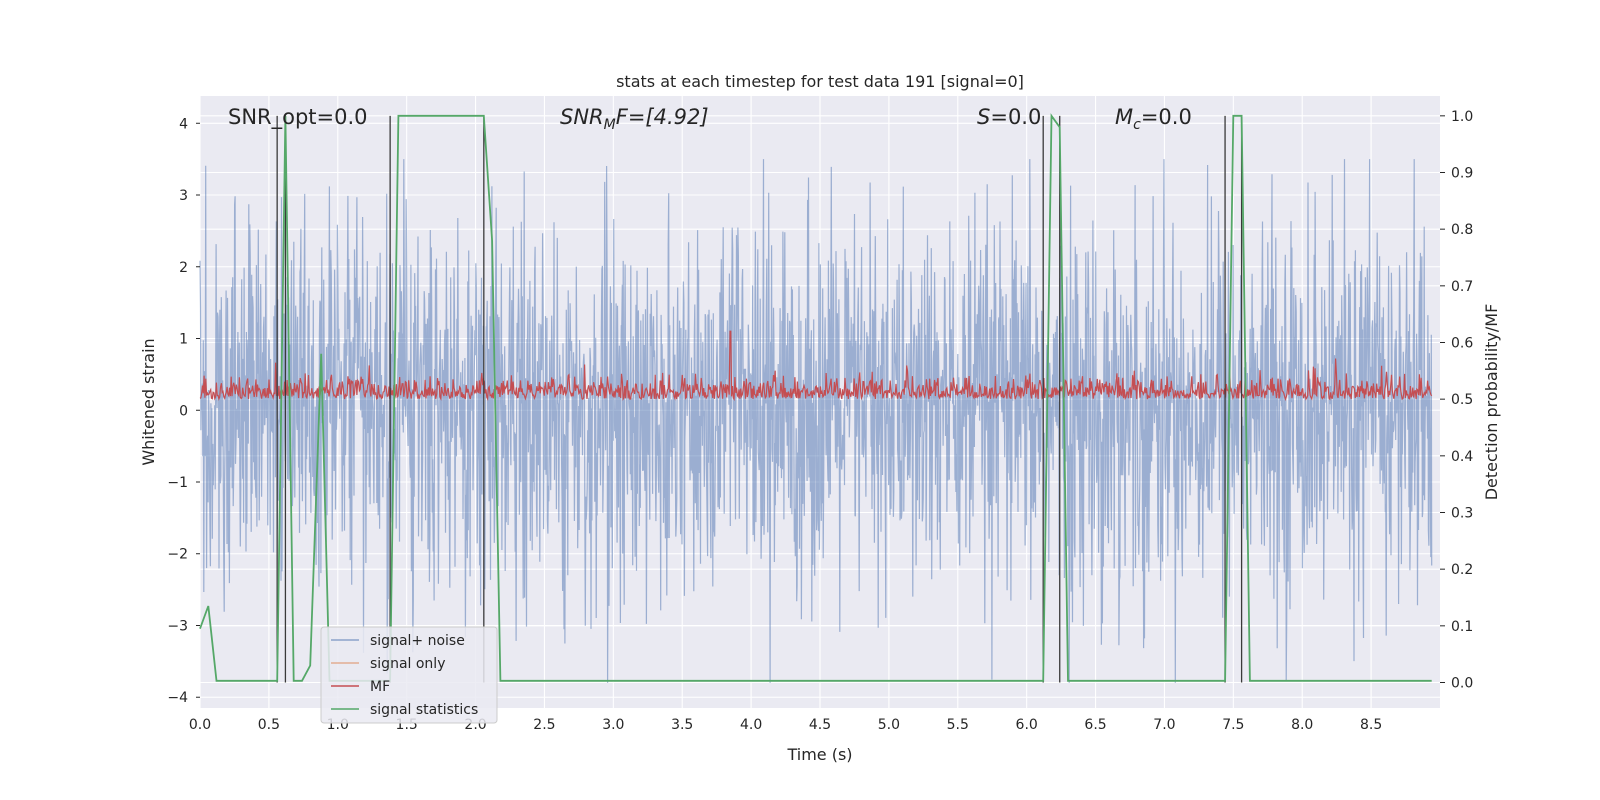 Image resolution: width=1600 pixels, height=800 pixels. I want to click on y-tick-label: 2, so click(183, 268).